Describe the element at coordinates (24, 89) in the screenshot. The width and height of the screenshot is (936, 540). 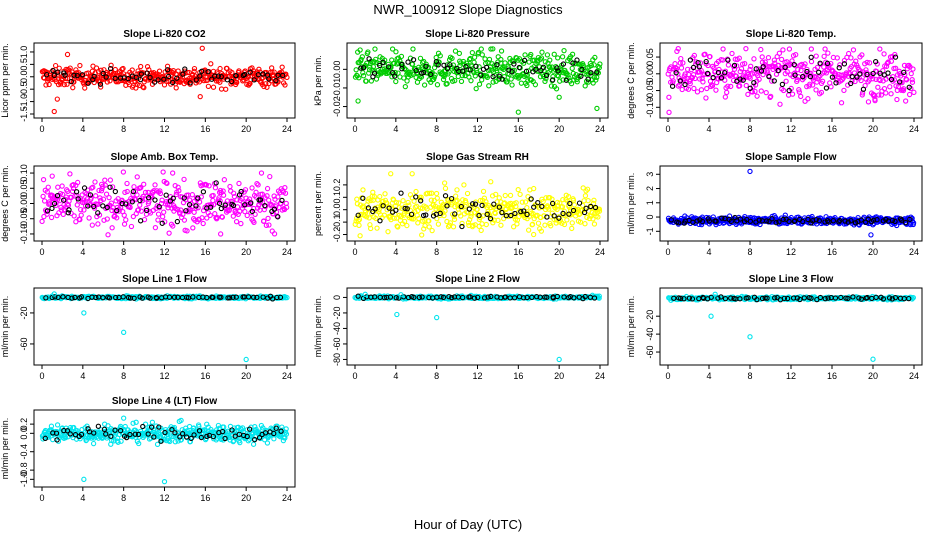
I see `y-tick-label: -0.5` at that location.